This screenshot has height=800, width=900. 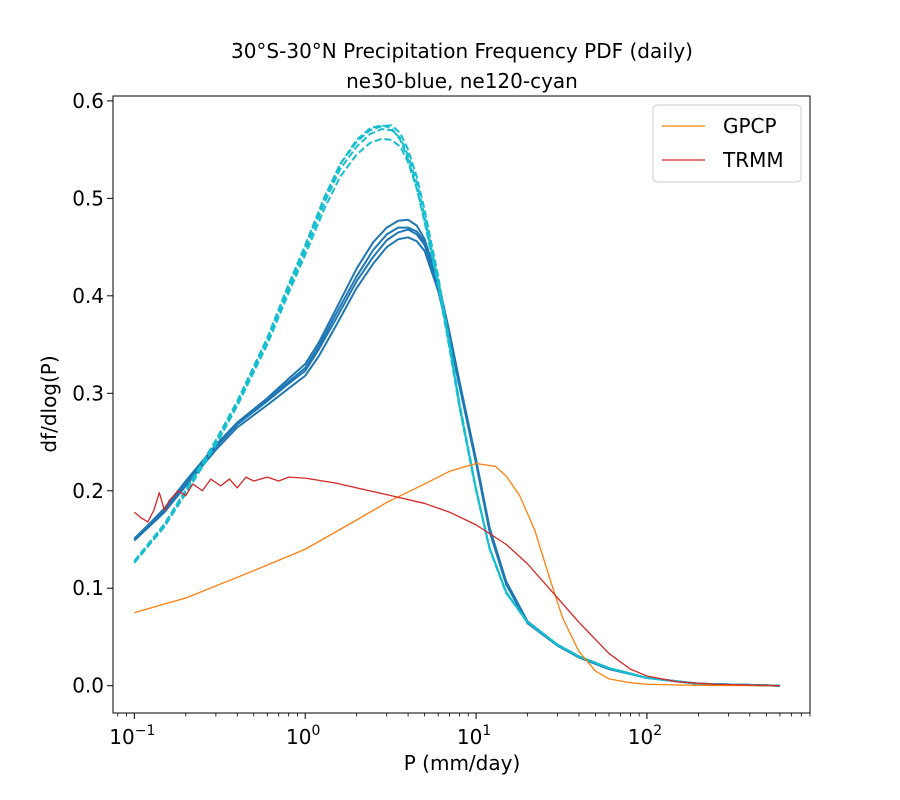 What do you see at coordinates (88, 686) in the screenshot?
I see `y-tick-label-0: 0.0` at bounding box center [88, 686].